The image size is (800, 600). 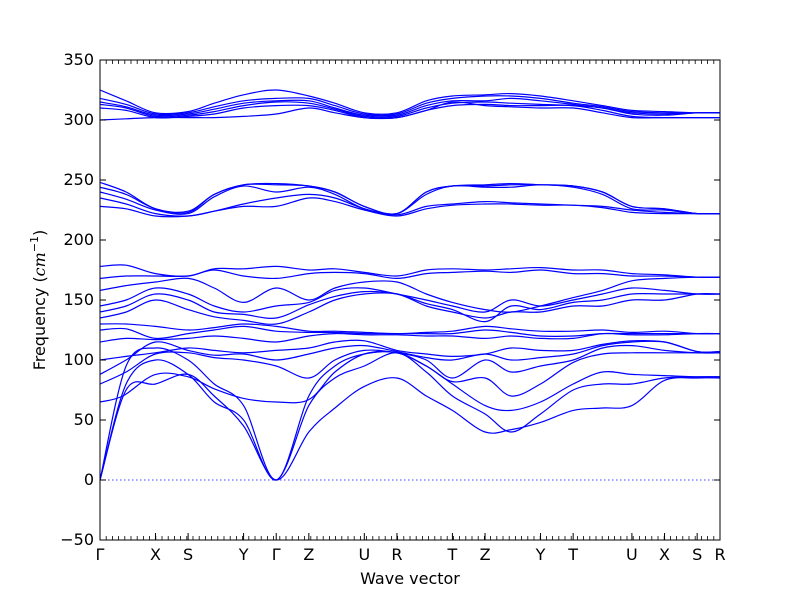 What do you see at coordinates (78, 119) in the screenshot?
I see `y-tick-label: 300` at bounding box center [78, 119].